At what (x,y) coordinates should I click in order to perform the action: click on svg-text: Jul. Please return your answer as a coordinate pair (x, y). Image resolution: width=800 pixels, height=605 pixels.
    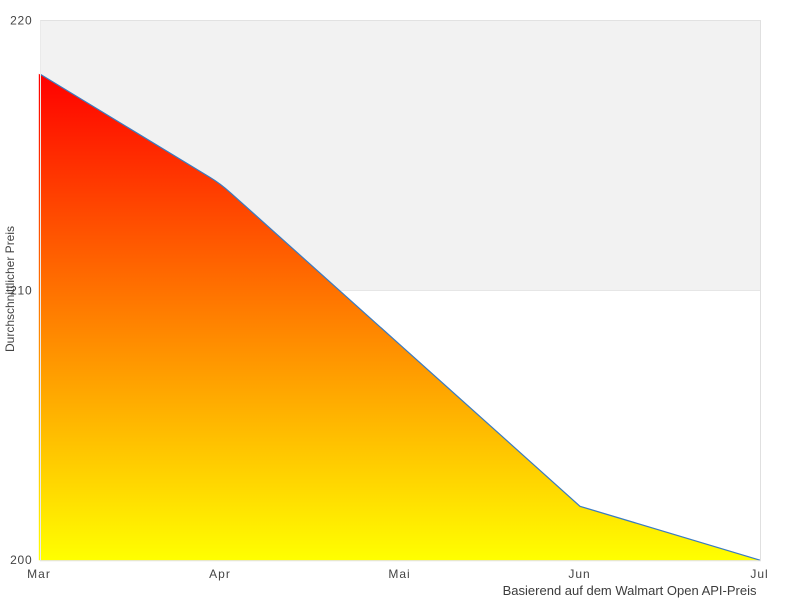
    Looking at the image, I should click on (759, 574).